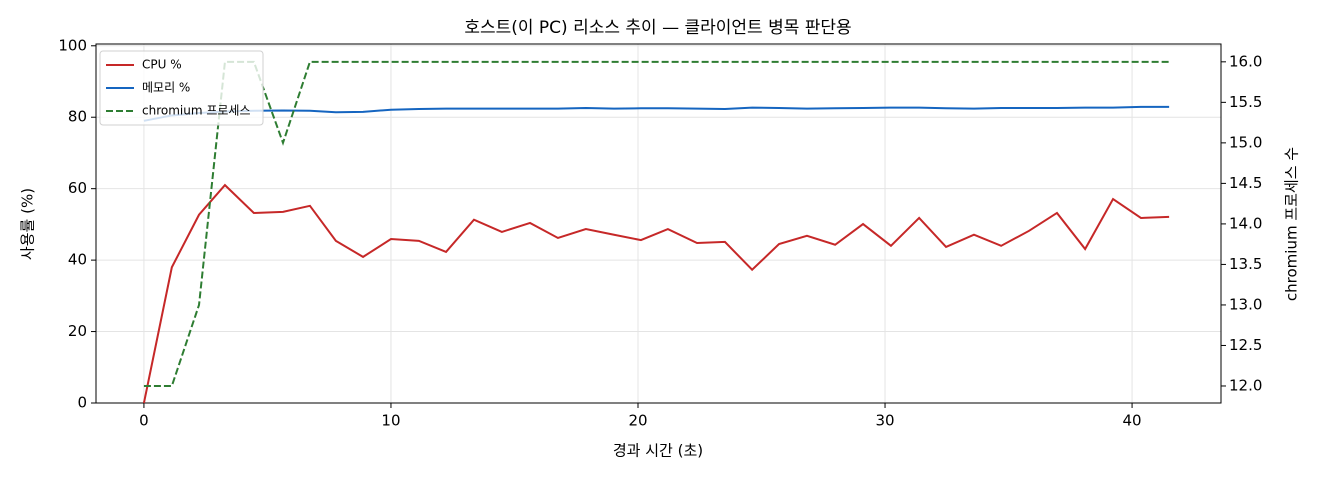 Image resolution: width=1320 pixels, height=480 pixels. What do you see at coordinates (637, 421) in the screenshot?
I see `x-tick-label: 20` at bounding box center [637, 421].